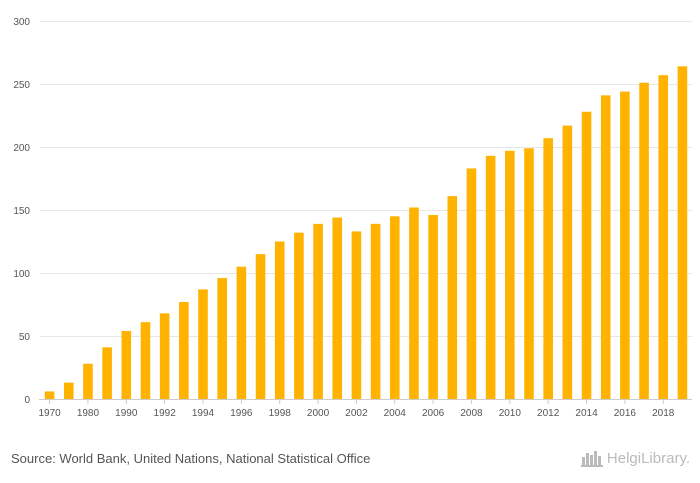 The image size is (700, 483). Describe the element at coordinates (21, 85) in the screenshot. I see `y-tick-label: 250` at that location.